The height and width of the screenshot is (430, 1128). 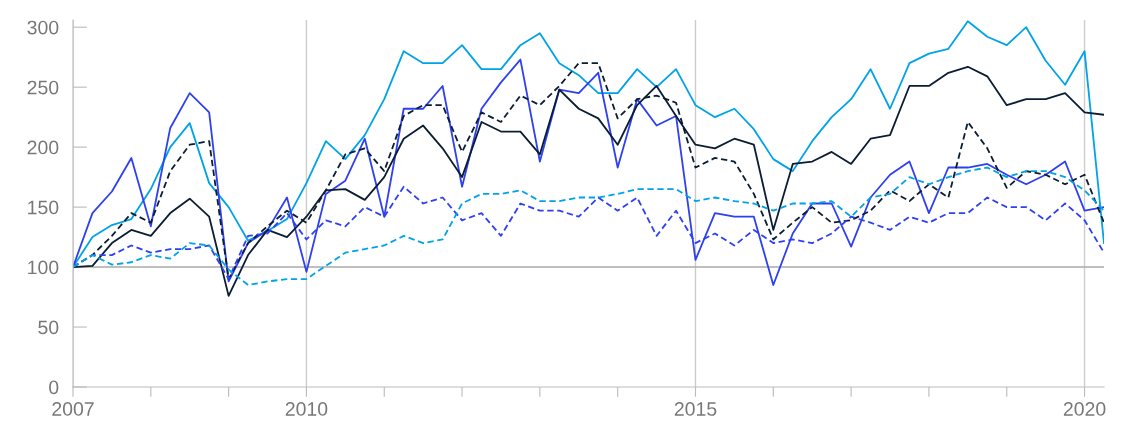 What do you see at coordinates (695, 409) in the screenshot?
I see `x-tick-label: 2015` at bounding box center [695, 409].